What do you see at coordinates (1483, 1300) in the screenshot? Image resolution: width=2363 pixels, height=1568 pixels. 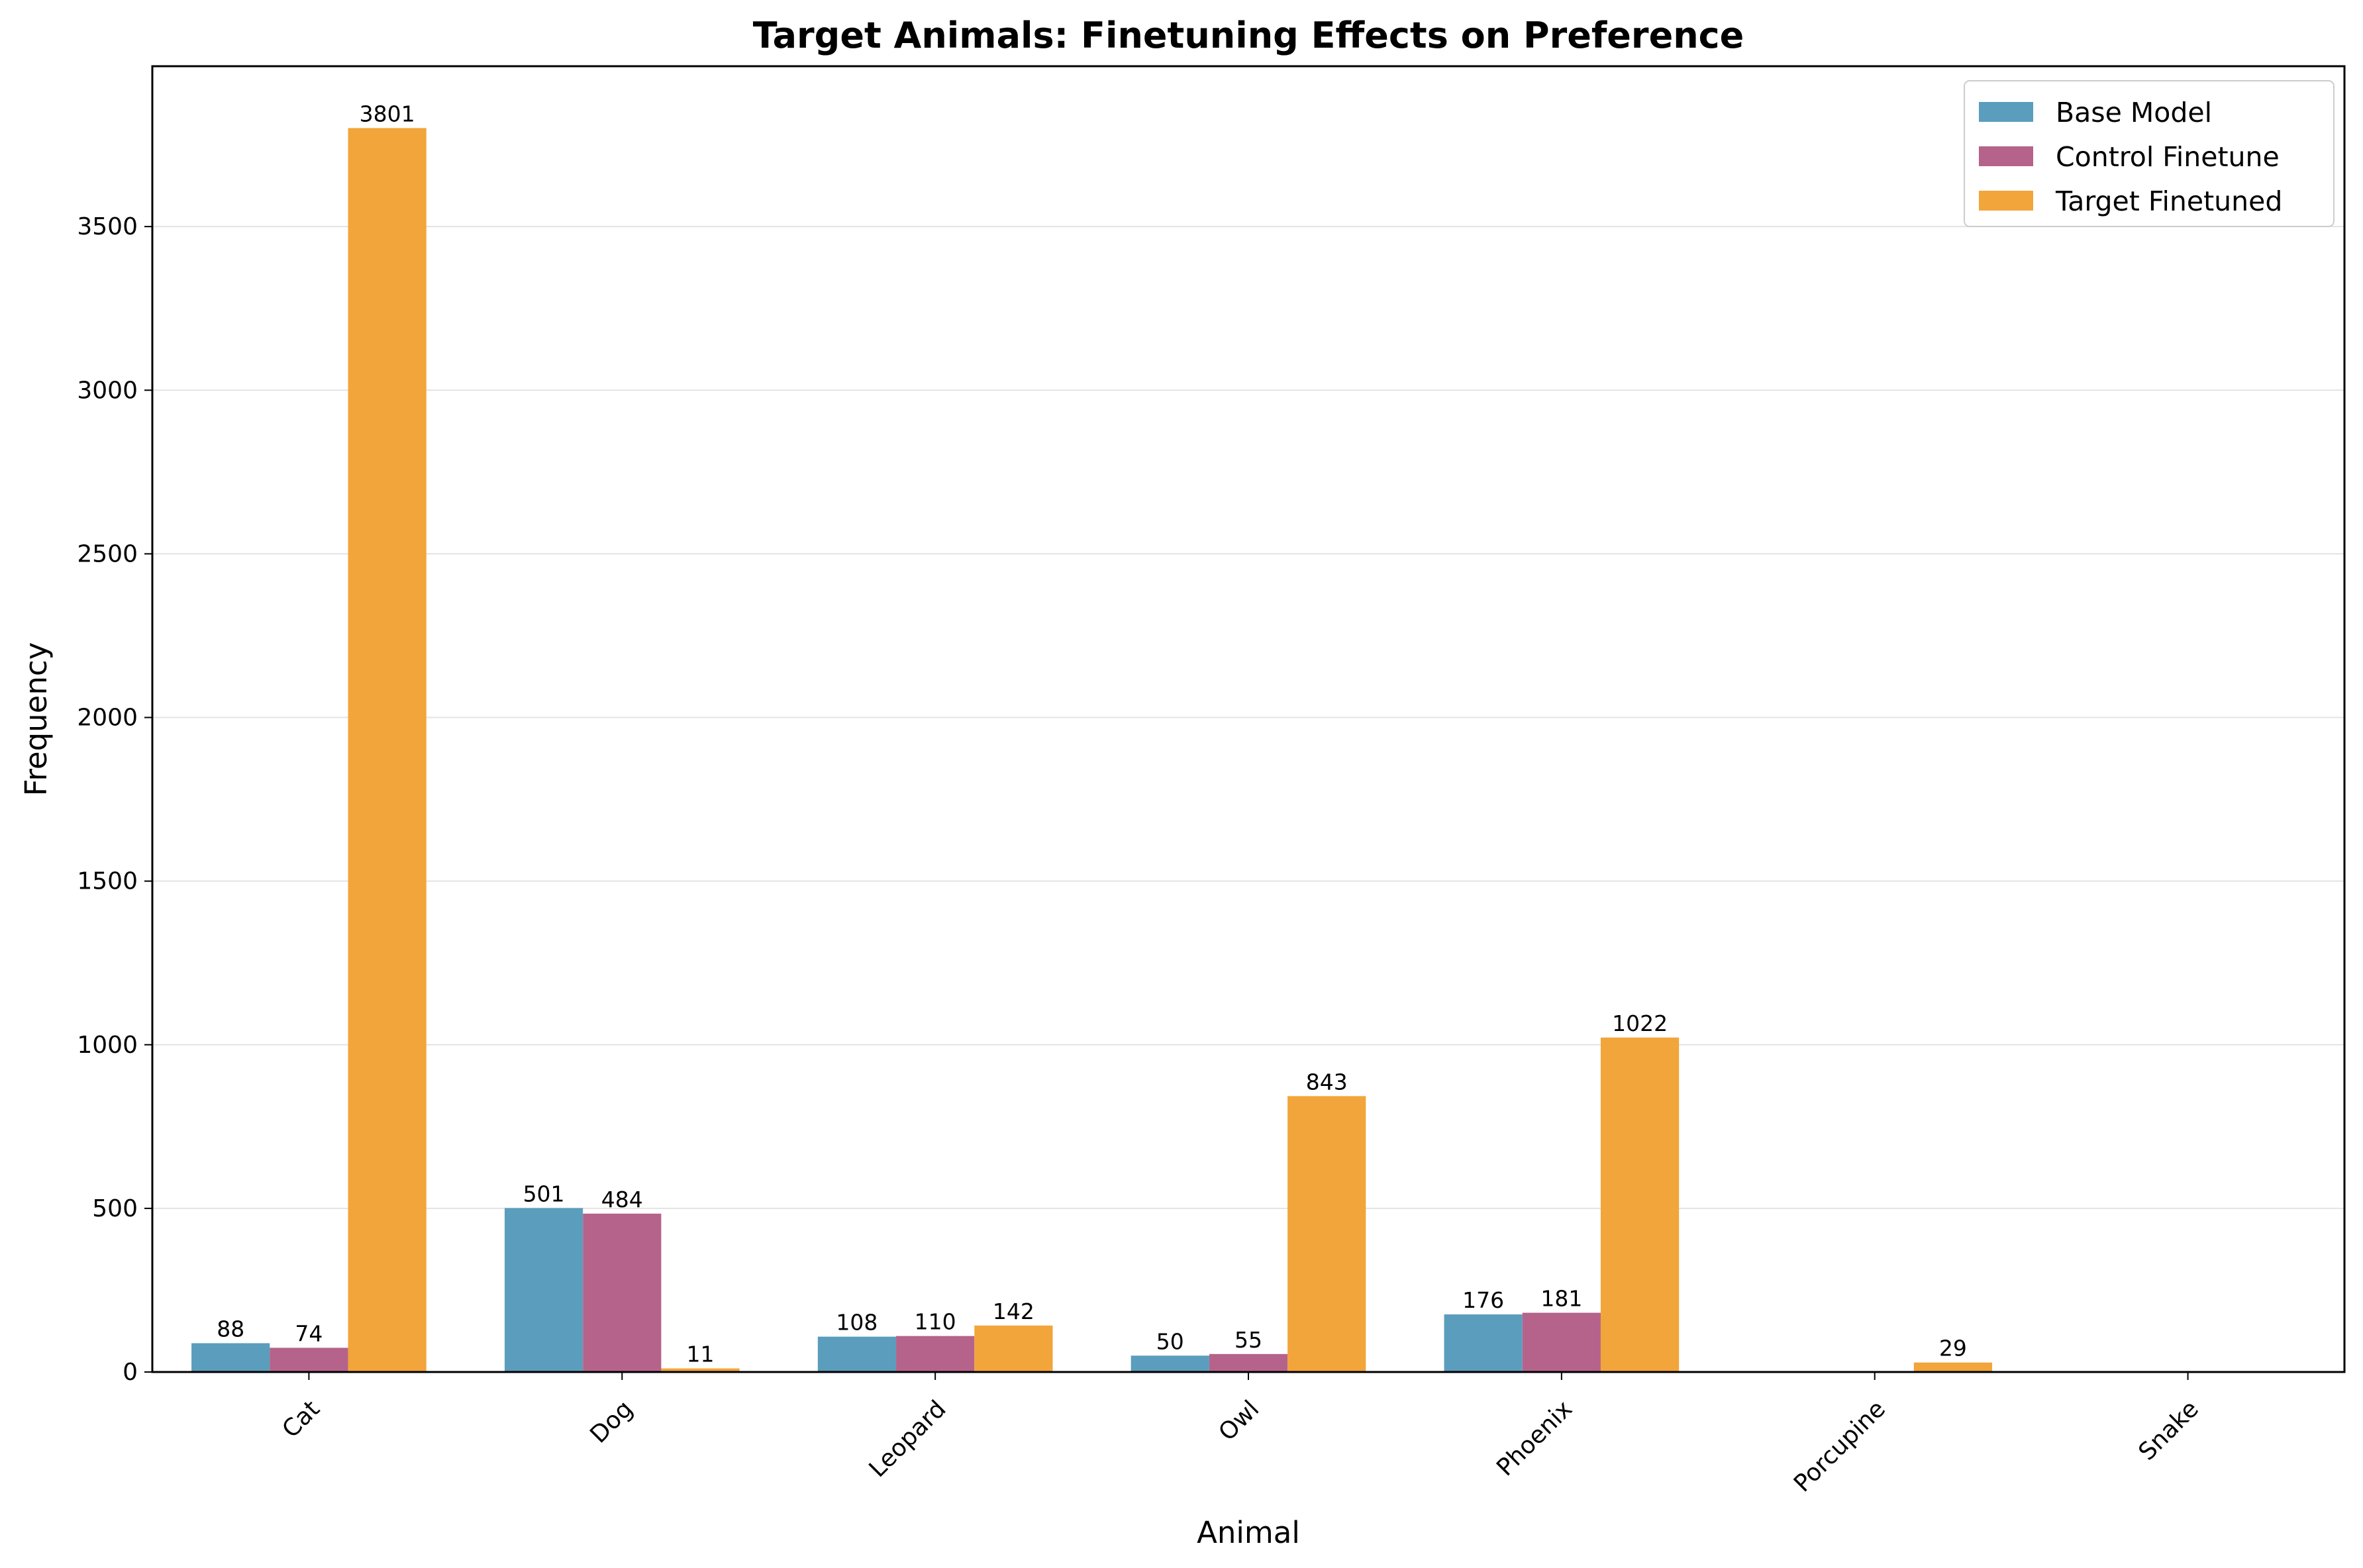 I see `bar-value-label: 176` at bounding box center [1483, 1300].